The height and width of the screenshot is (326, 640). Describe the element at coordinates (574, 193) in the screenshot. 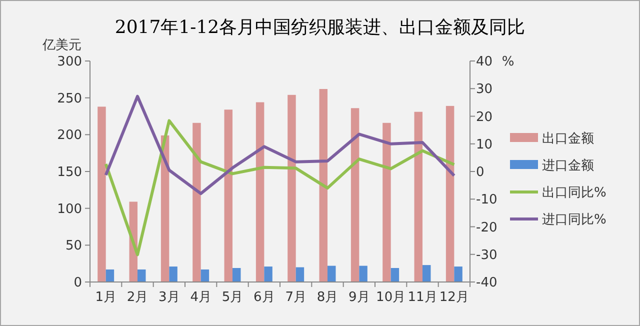

I see `legend-label: 出口同比%` at that location.